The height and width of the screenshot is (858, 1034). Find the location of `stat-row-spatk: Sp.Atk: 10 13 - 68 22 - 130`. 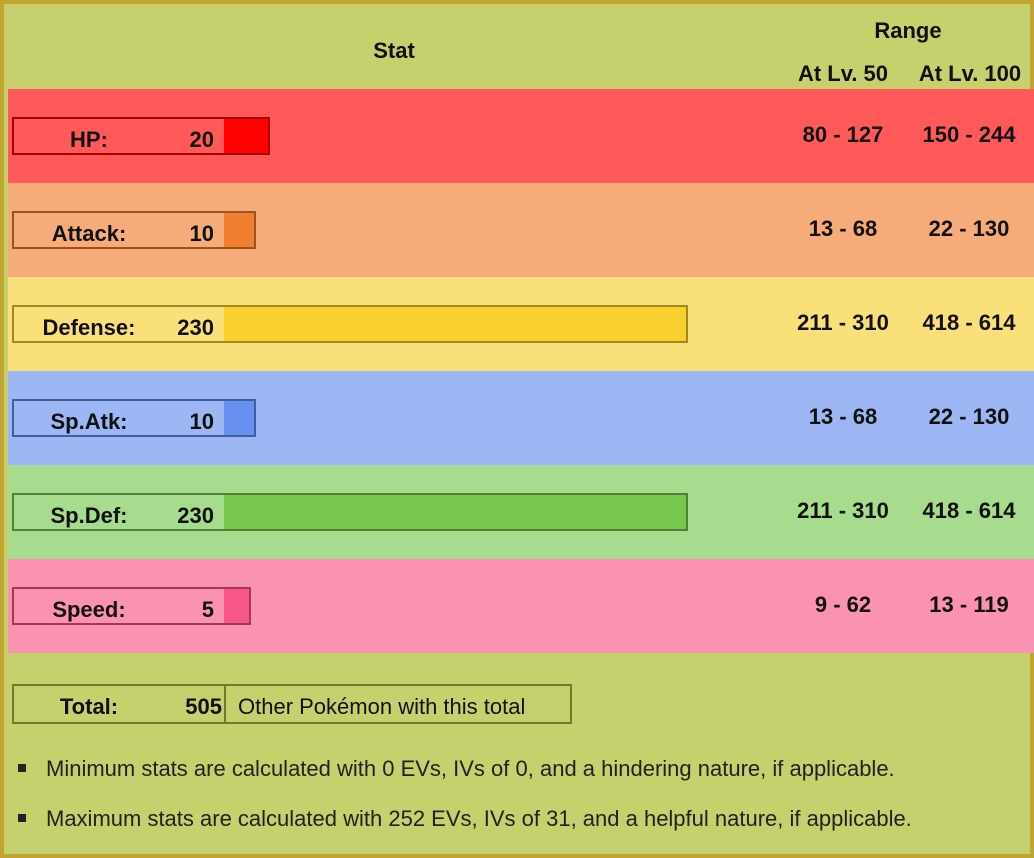

stat-row-spatk: Sp.Atk: 10 13 - 68 22 - 130 is located at coordinates (521, 418).